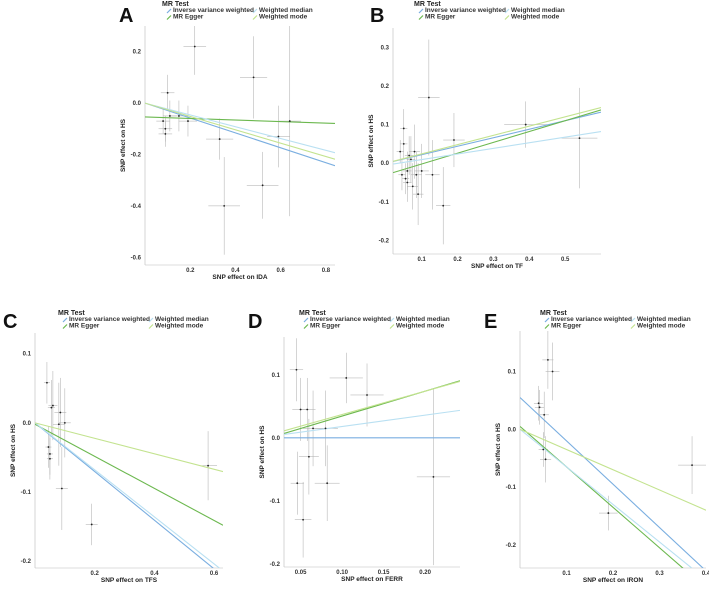 Image resolution: width=709 pixels, height=592 pixels. Describe the element at coordinates (497, 266) in the screenshot. I see `x-axis-label: SNP effect on TF` at that location.